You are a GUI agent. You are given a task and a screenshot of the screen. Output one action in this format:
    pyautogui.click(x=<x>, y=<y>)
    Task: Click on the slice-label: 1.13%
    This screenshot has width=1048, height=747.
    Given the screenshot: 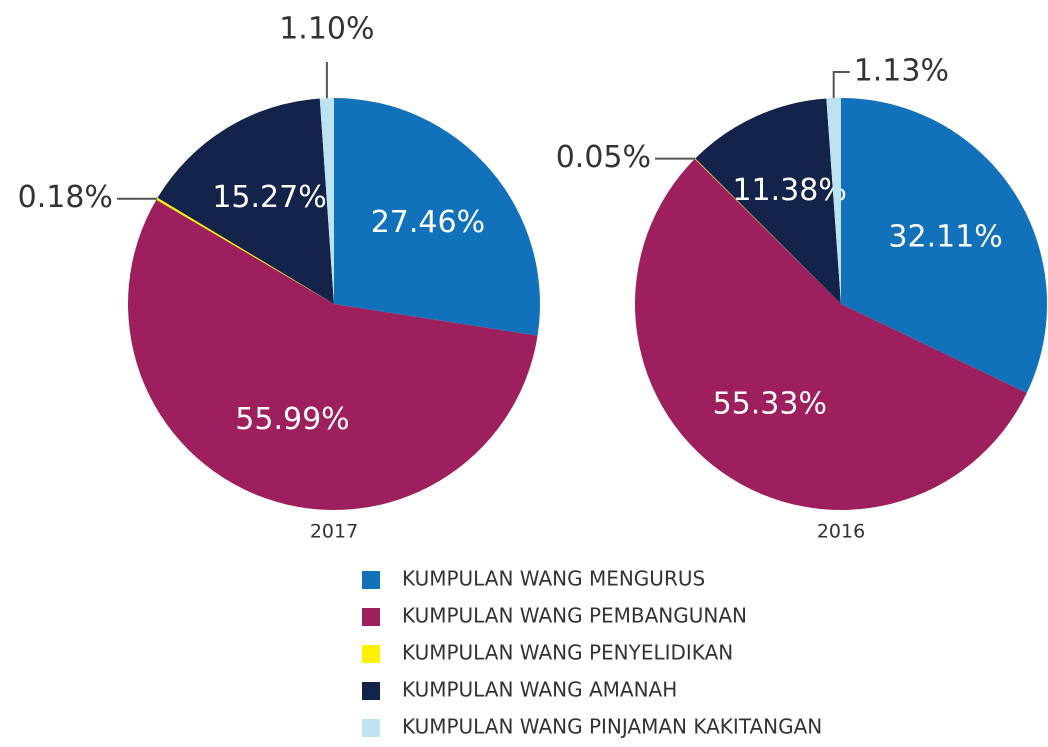 What is the action you would take?
    pyautogui.click(x=901, y=71)
    